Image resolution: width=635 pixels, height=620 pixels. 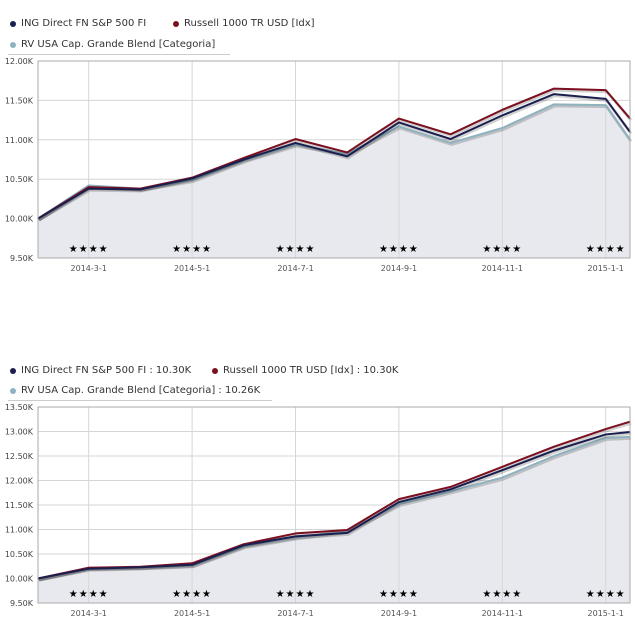 What do you see at coordinates (19, 432) in the screenshot?
I see `y-tick-label: 13.00K` at bounding box center [19, 432].